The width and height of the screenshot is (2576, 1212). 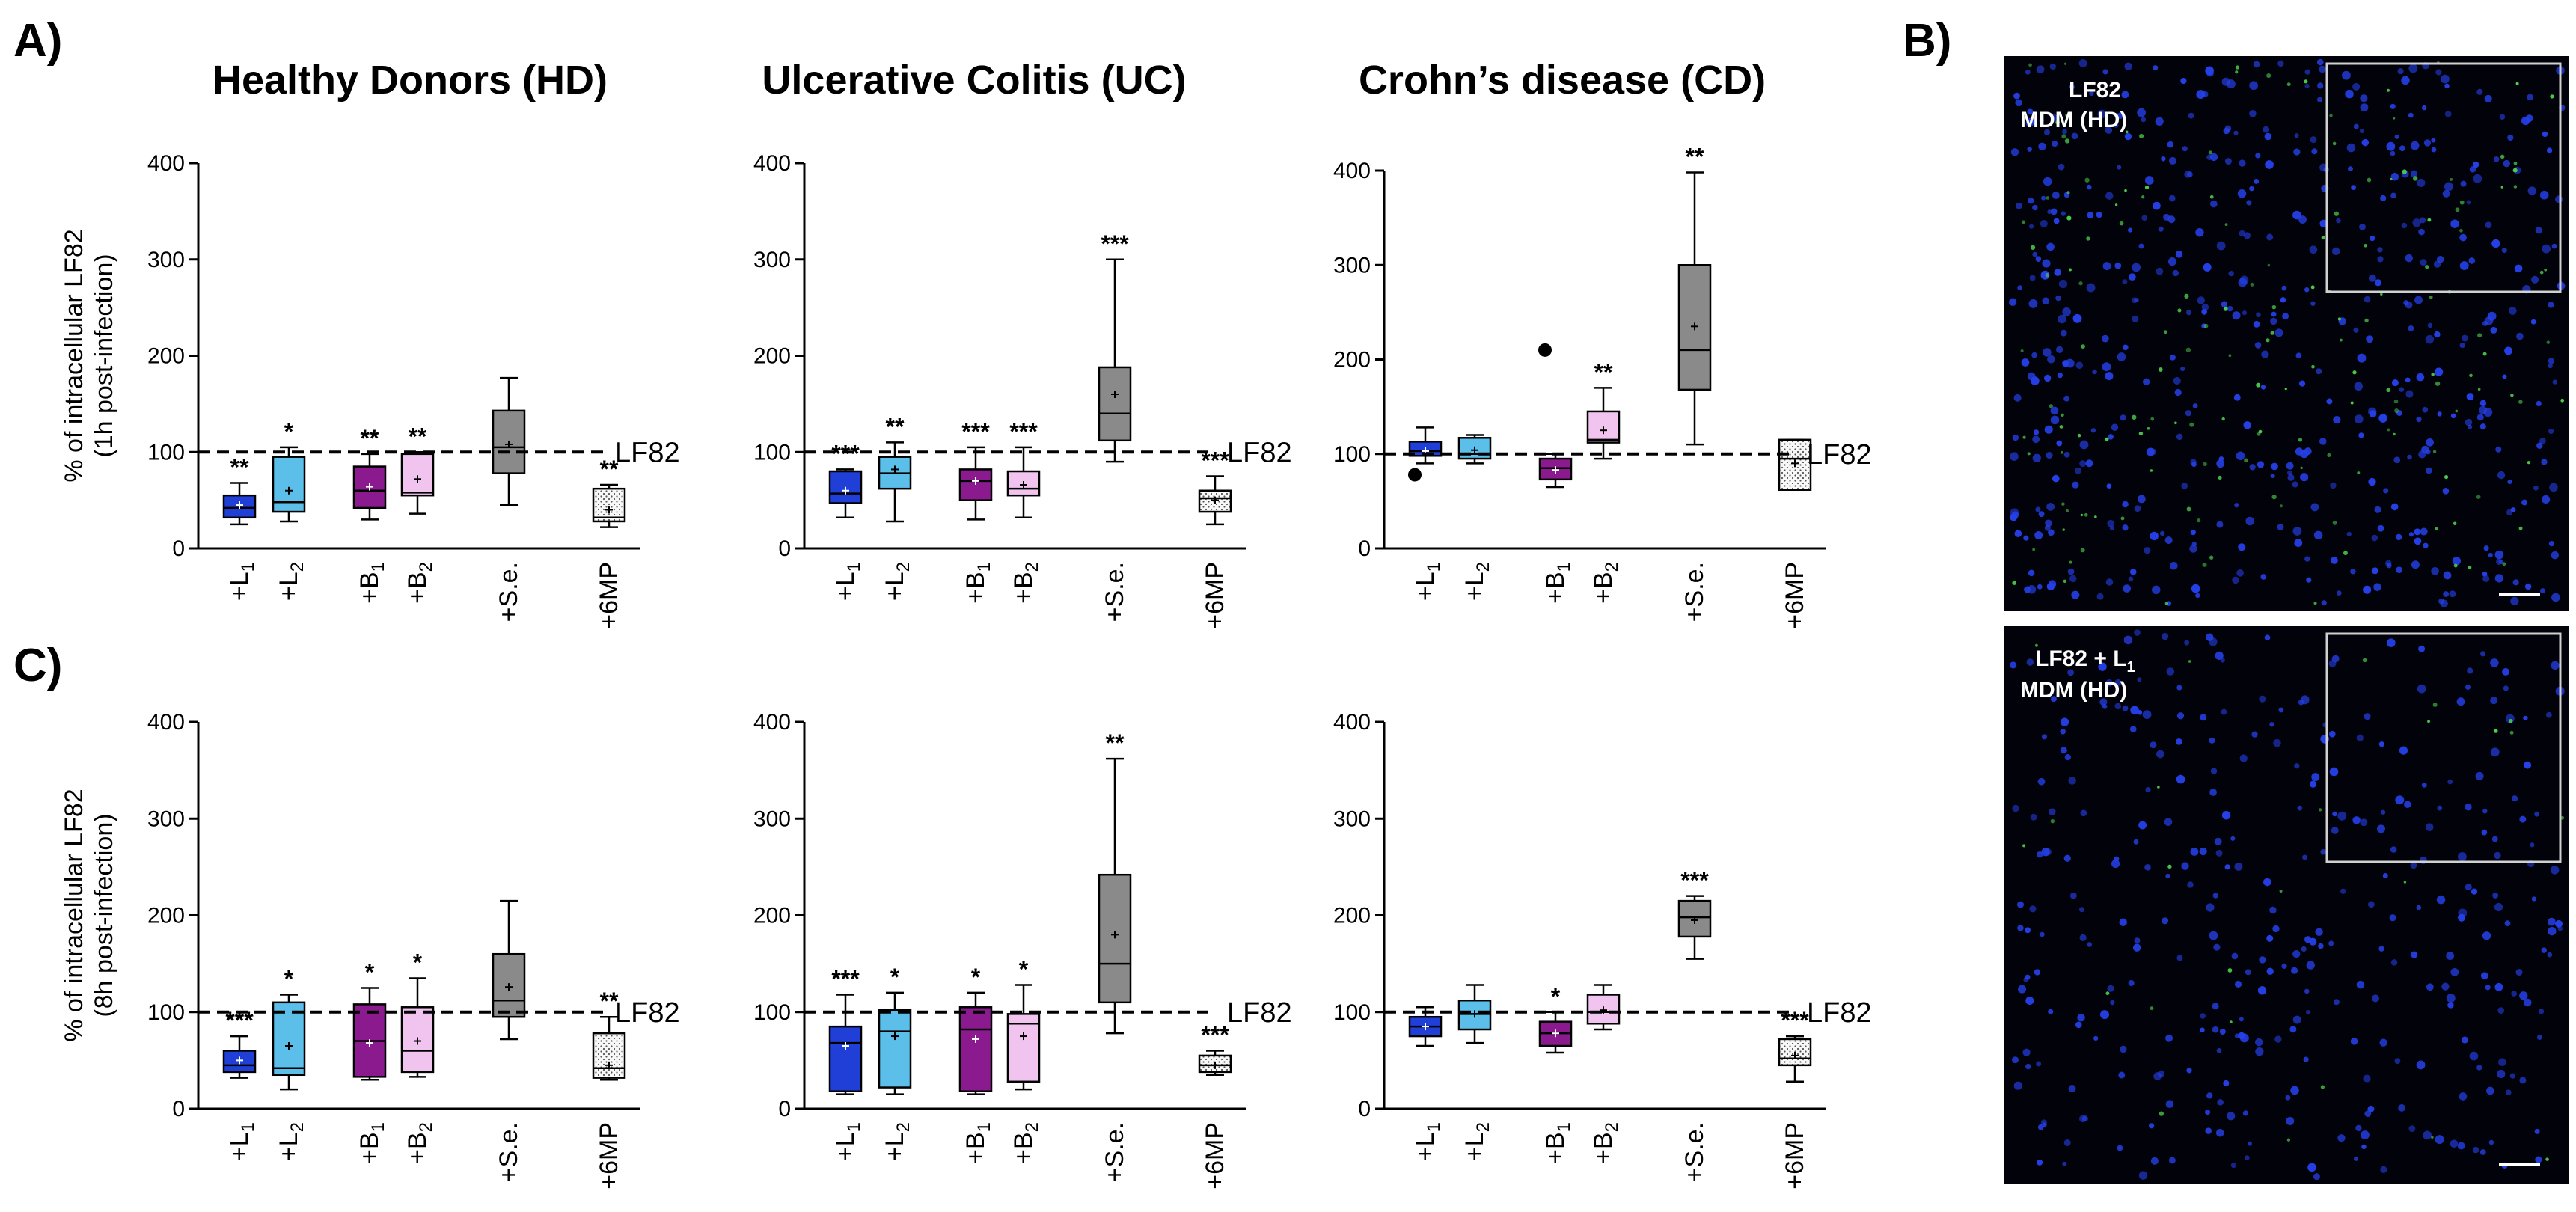 I want to click on category-label: +S.e., so click(x=1115, y=592).